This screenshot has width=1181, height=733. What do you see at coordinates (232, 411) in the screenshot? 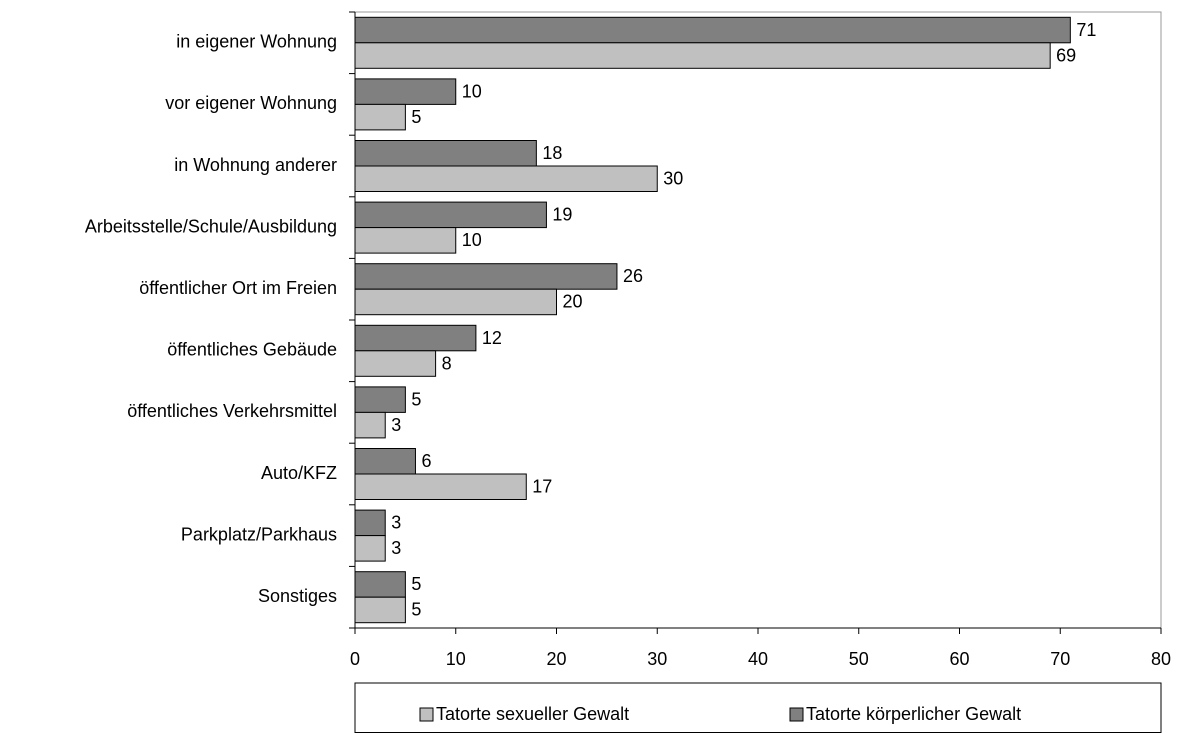
I see `y-tick-label: öffentliches Verkehrsmittel` at bounding box center [232, 411].